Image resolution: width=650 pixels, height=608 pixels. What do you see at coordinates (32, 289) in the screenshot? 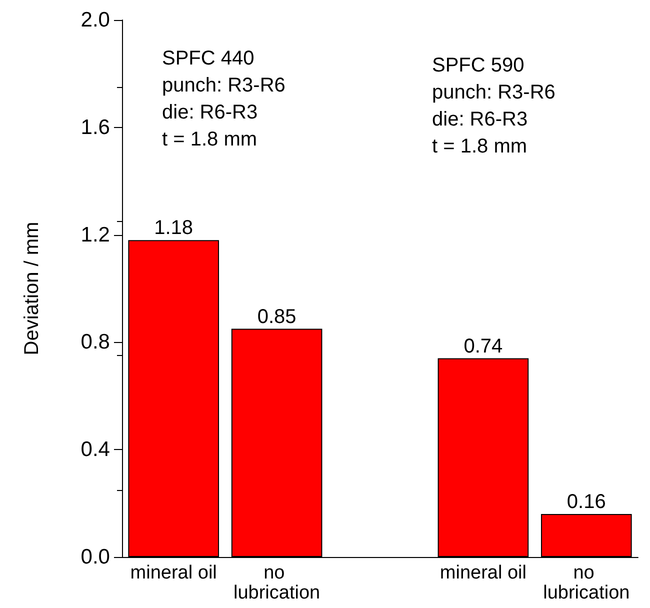
I see `y-axis-title: Deviation / mm` at bounding box center [32, 289].